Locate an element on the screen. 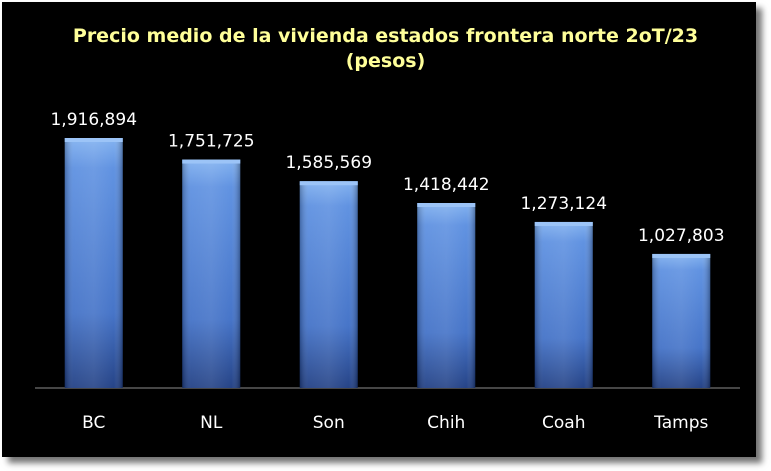 The height and width of the screenshot is (471, 771). bar-cap-tamps is located at coordinates (681, 255).